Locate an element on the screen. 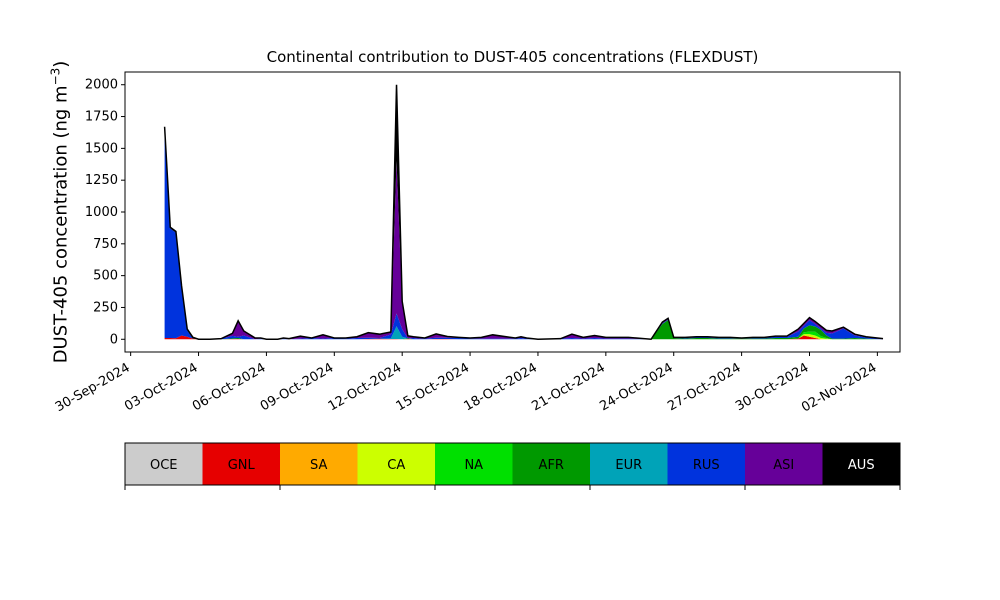  legend-swatch-eur is located at coordinates (629, 464).